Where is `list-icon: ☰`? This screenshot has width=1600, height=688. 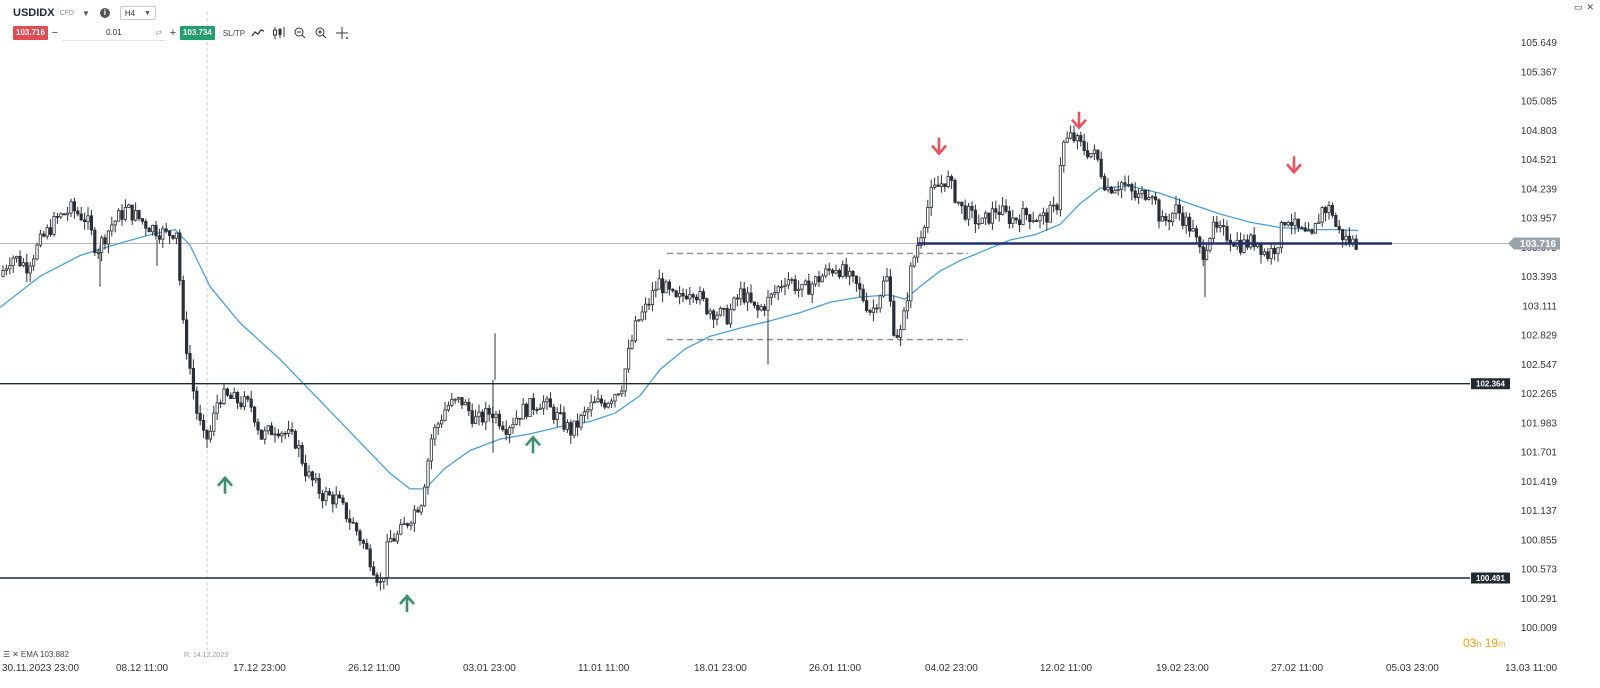
list-icon: ☰ is located at coordinates (7, 654).